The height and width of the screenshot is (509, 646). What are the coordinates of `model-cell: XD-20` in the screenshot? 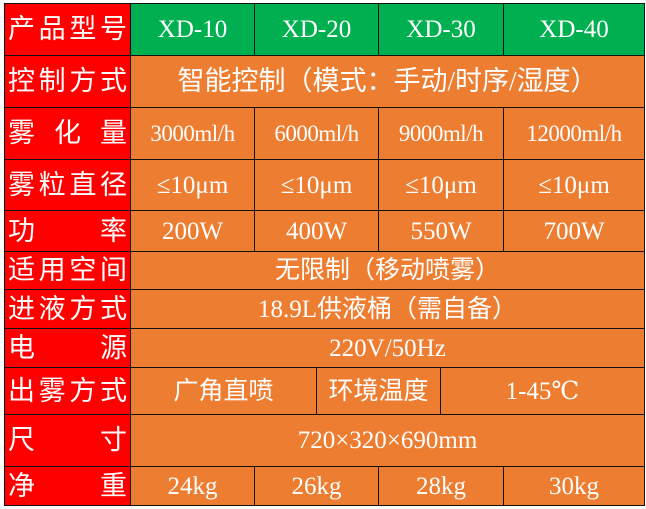 It's located at (316, 29).